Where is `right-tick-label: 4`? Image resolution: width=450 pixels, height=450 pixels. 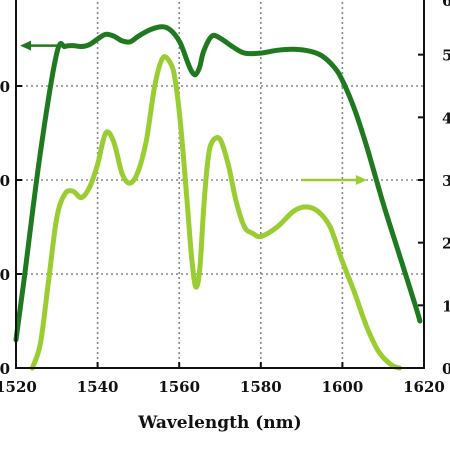 right-tick-label: 4 is located at coordinates (446, 118).